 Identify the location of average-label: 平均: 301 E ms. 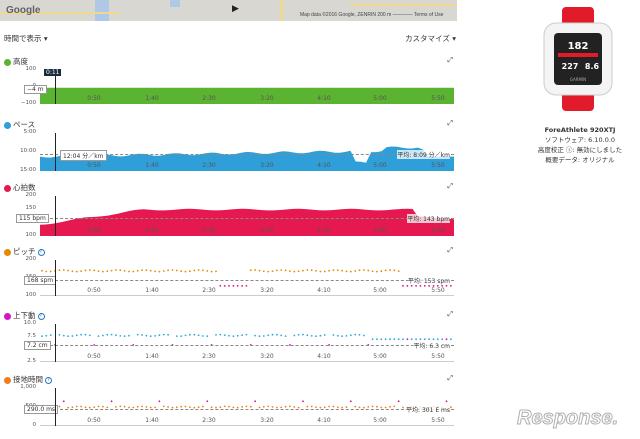
(428, 409).